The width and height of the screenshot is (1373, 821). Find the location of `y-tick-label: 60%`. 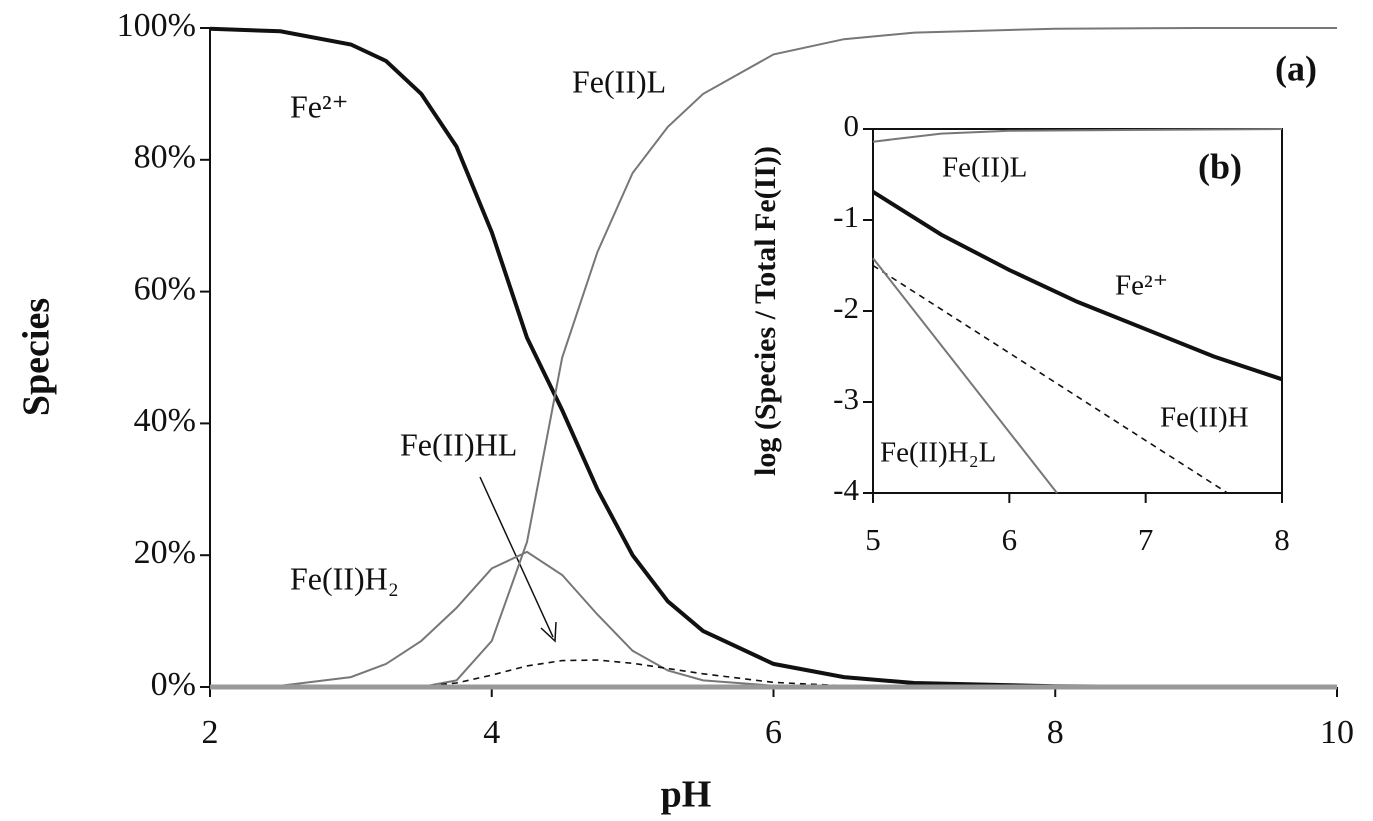

y-tick-label: 60% is located at coordinates (165, 288).